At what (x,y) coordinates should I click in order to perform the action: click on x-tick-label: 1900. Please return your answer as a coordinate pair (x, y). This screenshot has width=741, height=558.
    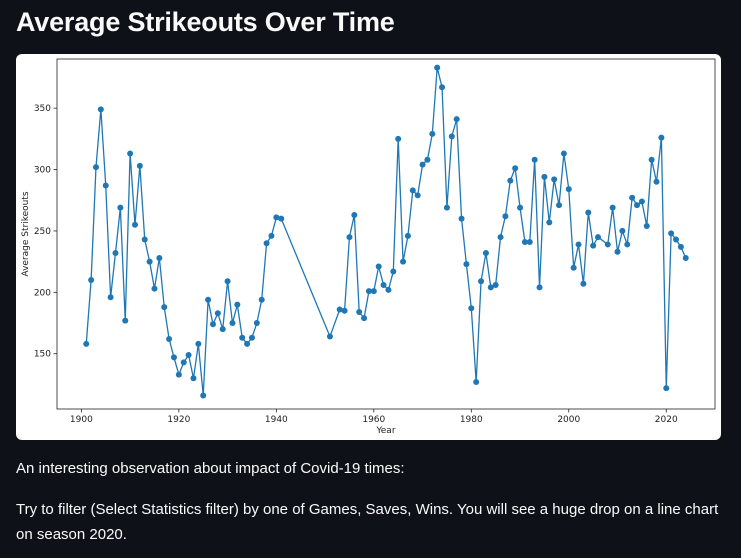
    Looking at the image, I should click on (81, 420).